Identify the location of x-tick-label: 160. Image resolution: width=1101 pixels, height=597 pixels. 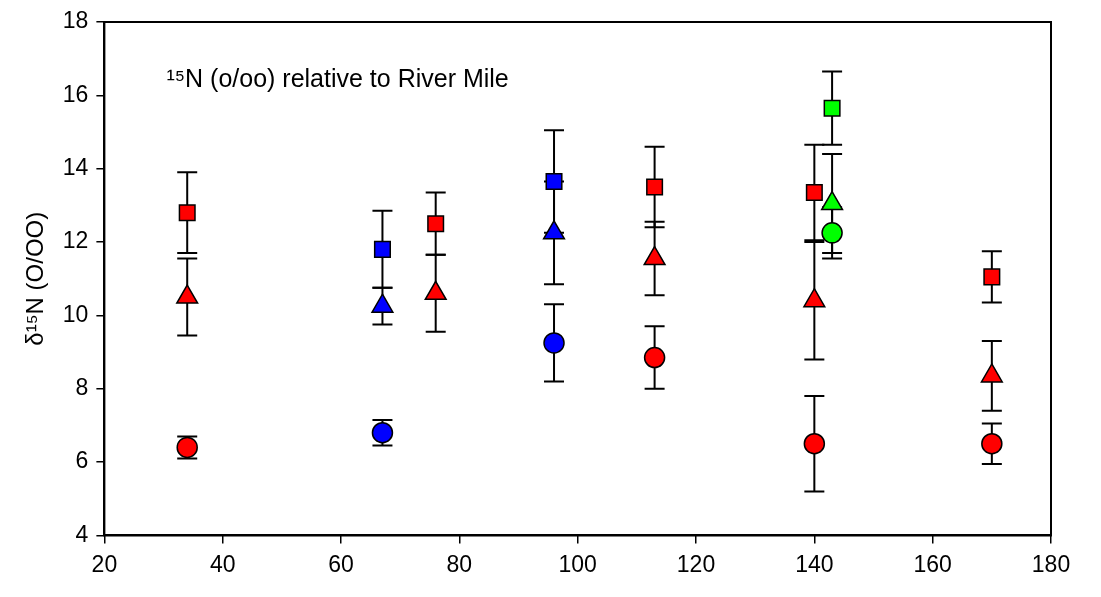
(932, 563).